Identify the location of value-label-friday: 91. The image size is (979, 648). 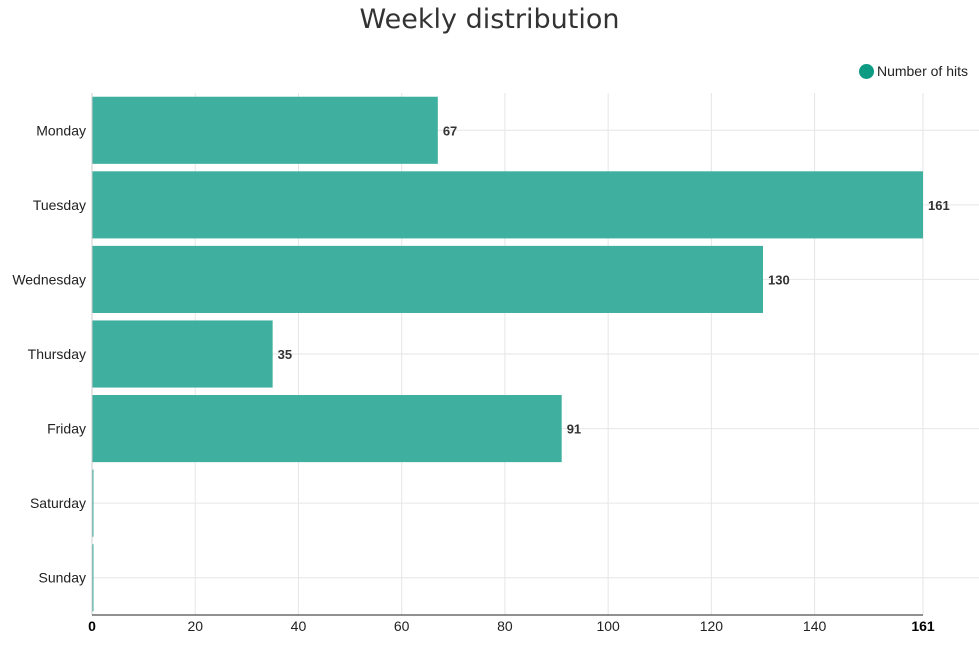
(574, 429).